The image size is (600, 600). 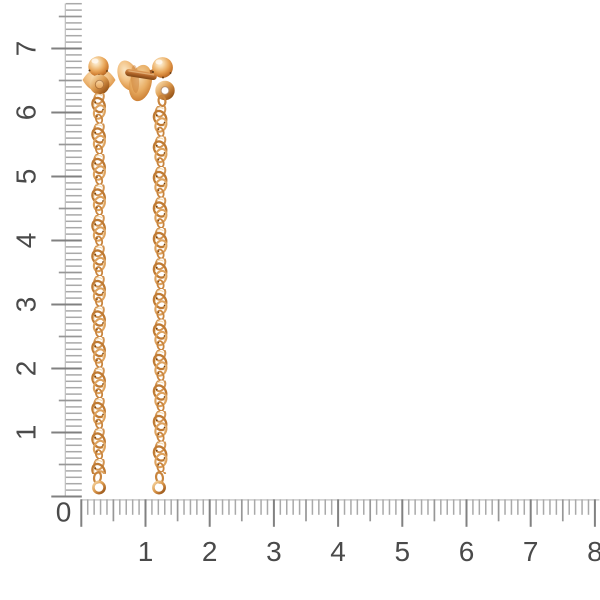 What do you see at coordinates (26, 113) in the screenshot?
I see `vertical-ruler-label: 6` at bounding box center [26, 113].